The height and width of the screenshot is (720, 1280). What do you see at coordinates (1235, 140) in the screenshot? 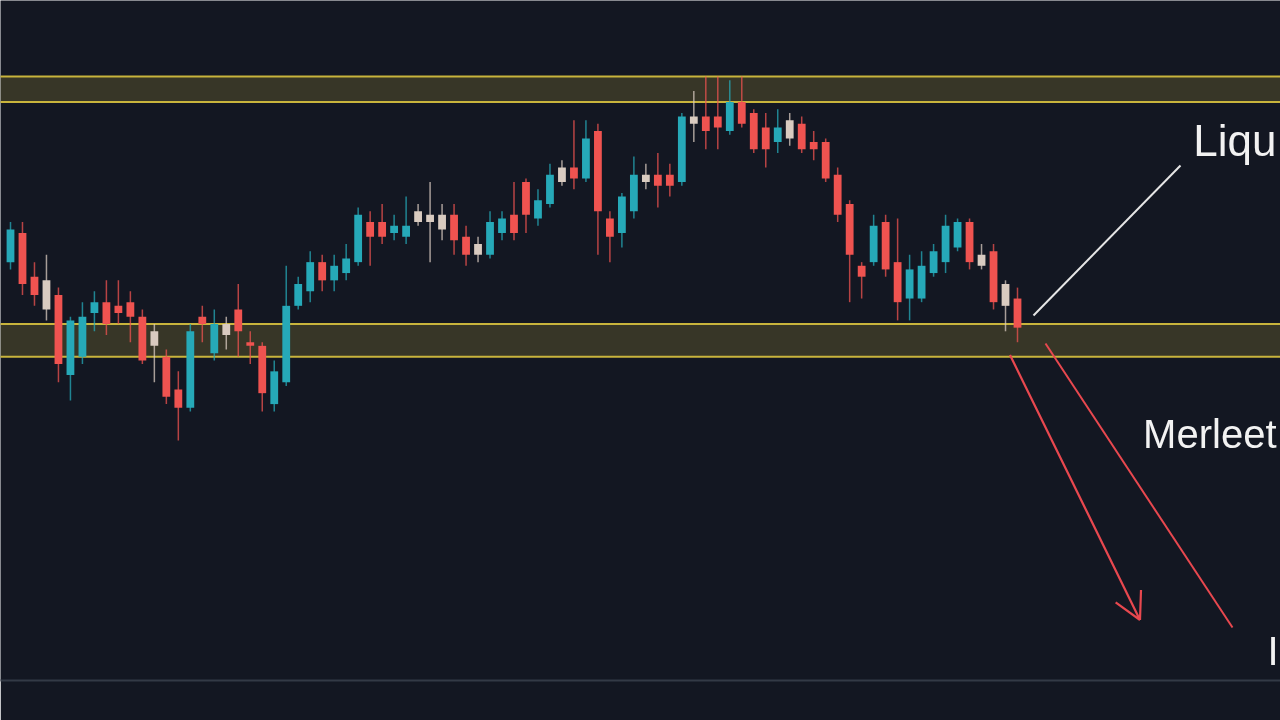
I see `text: Liqu` at bounding box center [1235, 140].